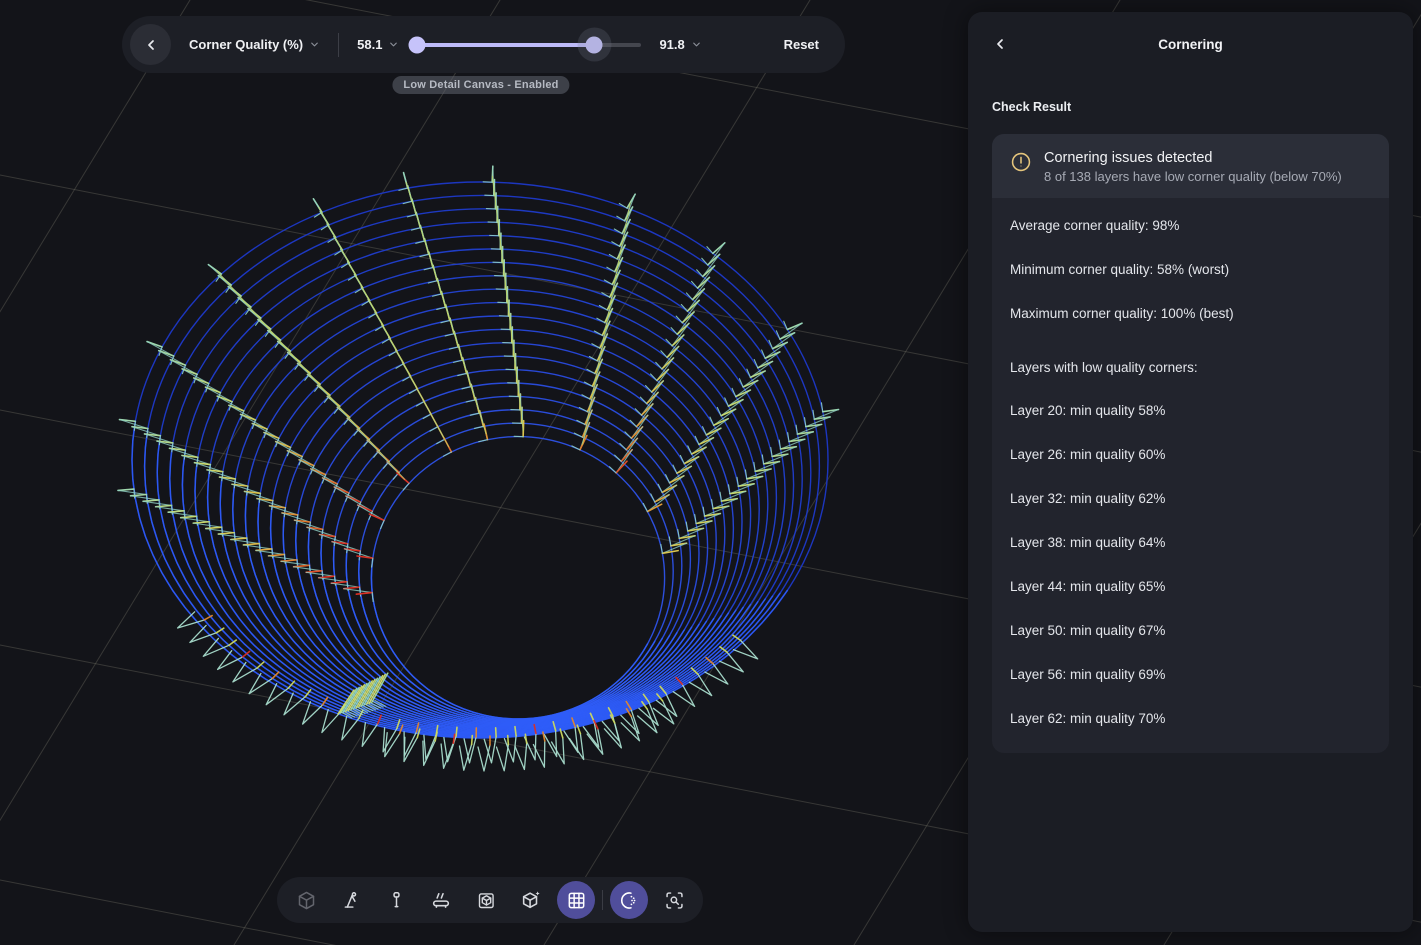  What do you see at coordinates (351, 900) in the screenshot?
I see `printer-arm-icon` at bounding box center [351, 900].